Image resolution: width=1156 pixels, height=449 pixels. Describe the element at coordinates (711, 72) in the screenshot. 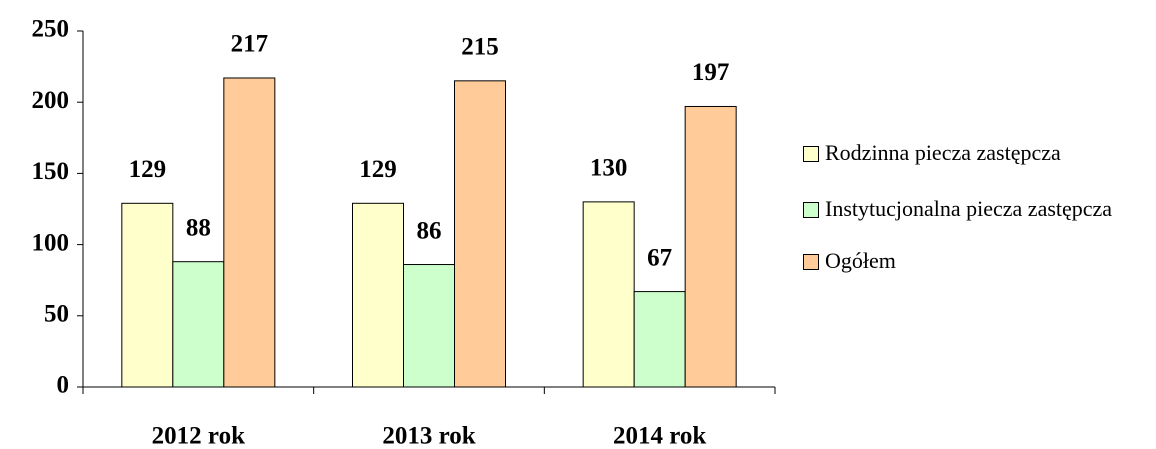

I see `value-label: 197` at that location.